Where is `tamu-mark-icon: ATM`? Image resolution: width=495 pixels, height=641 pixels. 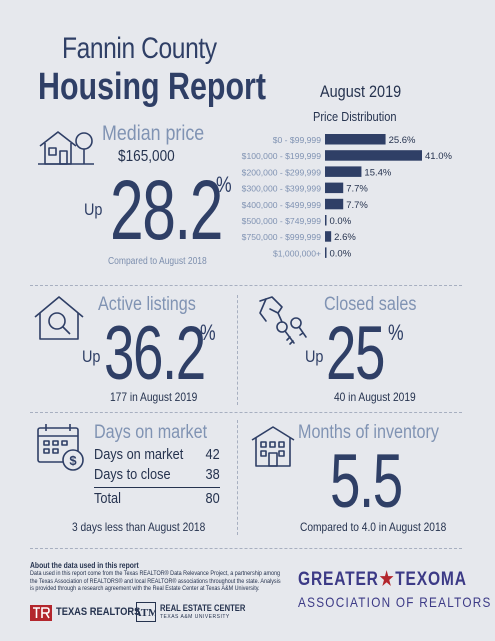
tamu-mark-icon: ATM is located at coordinates (146, 612).